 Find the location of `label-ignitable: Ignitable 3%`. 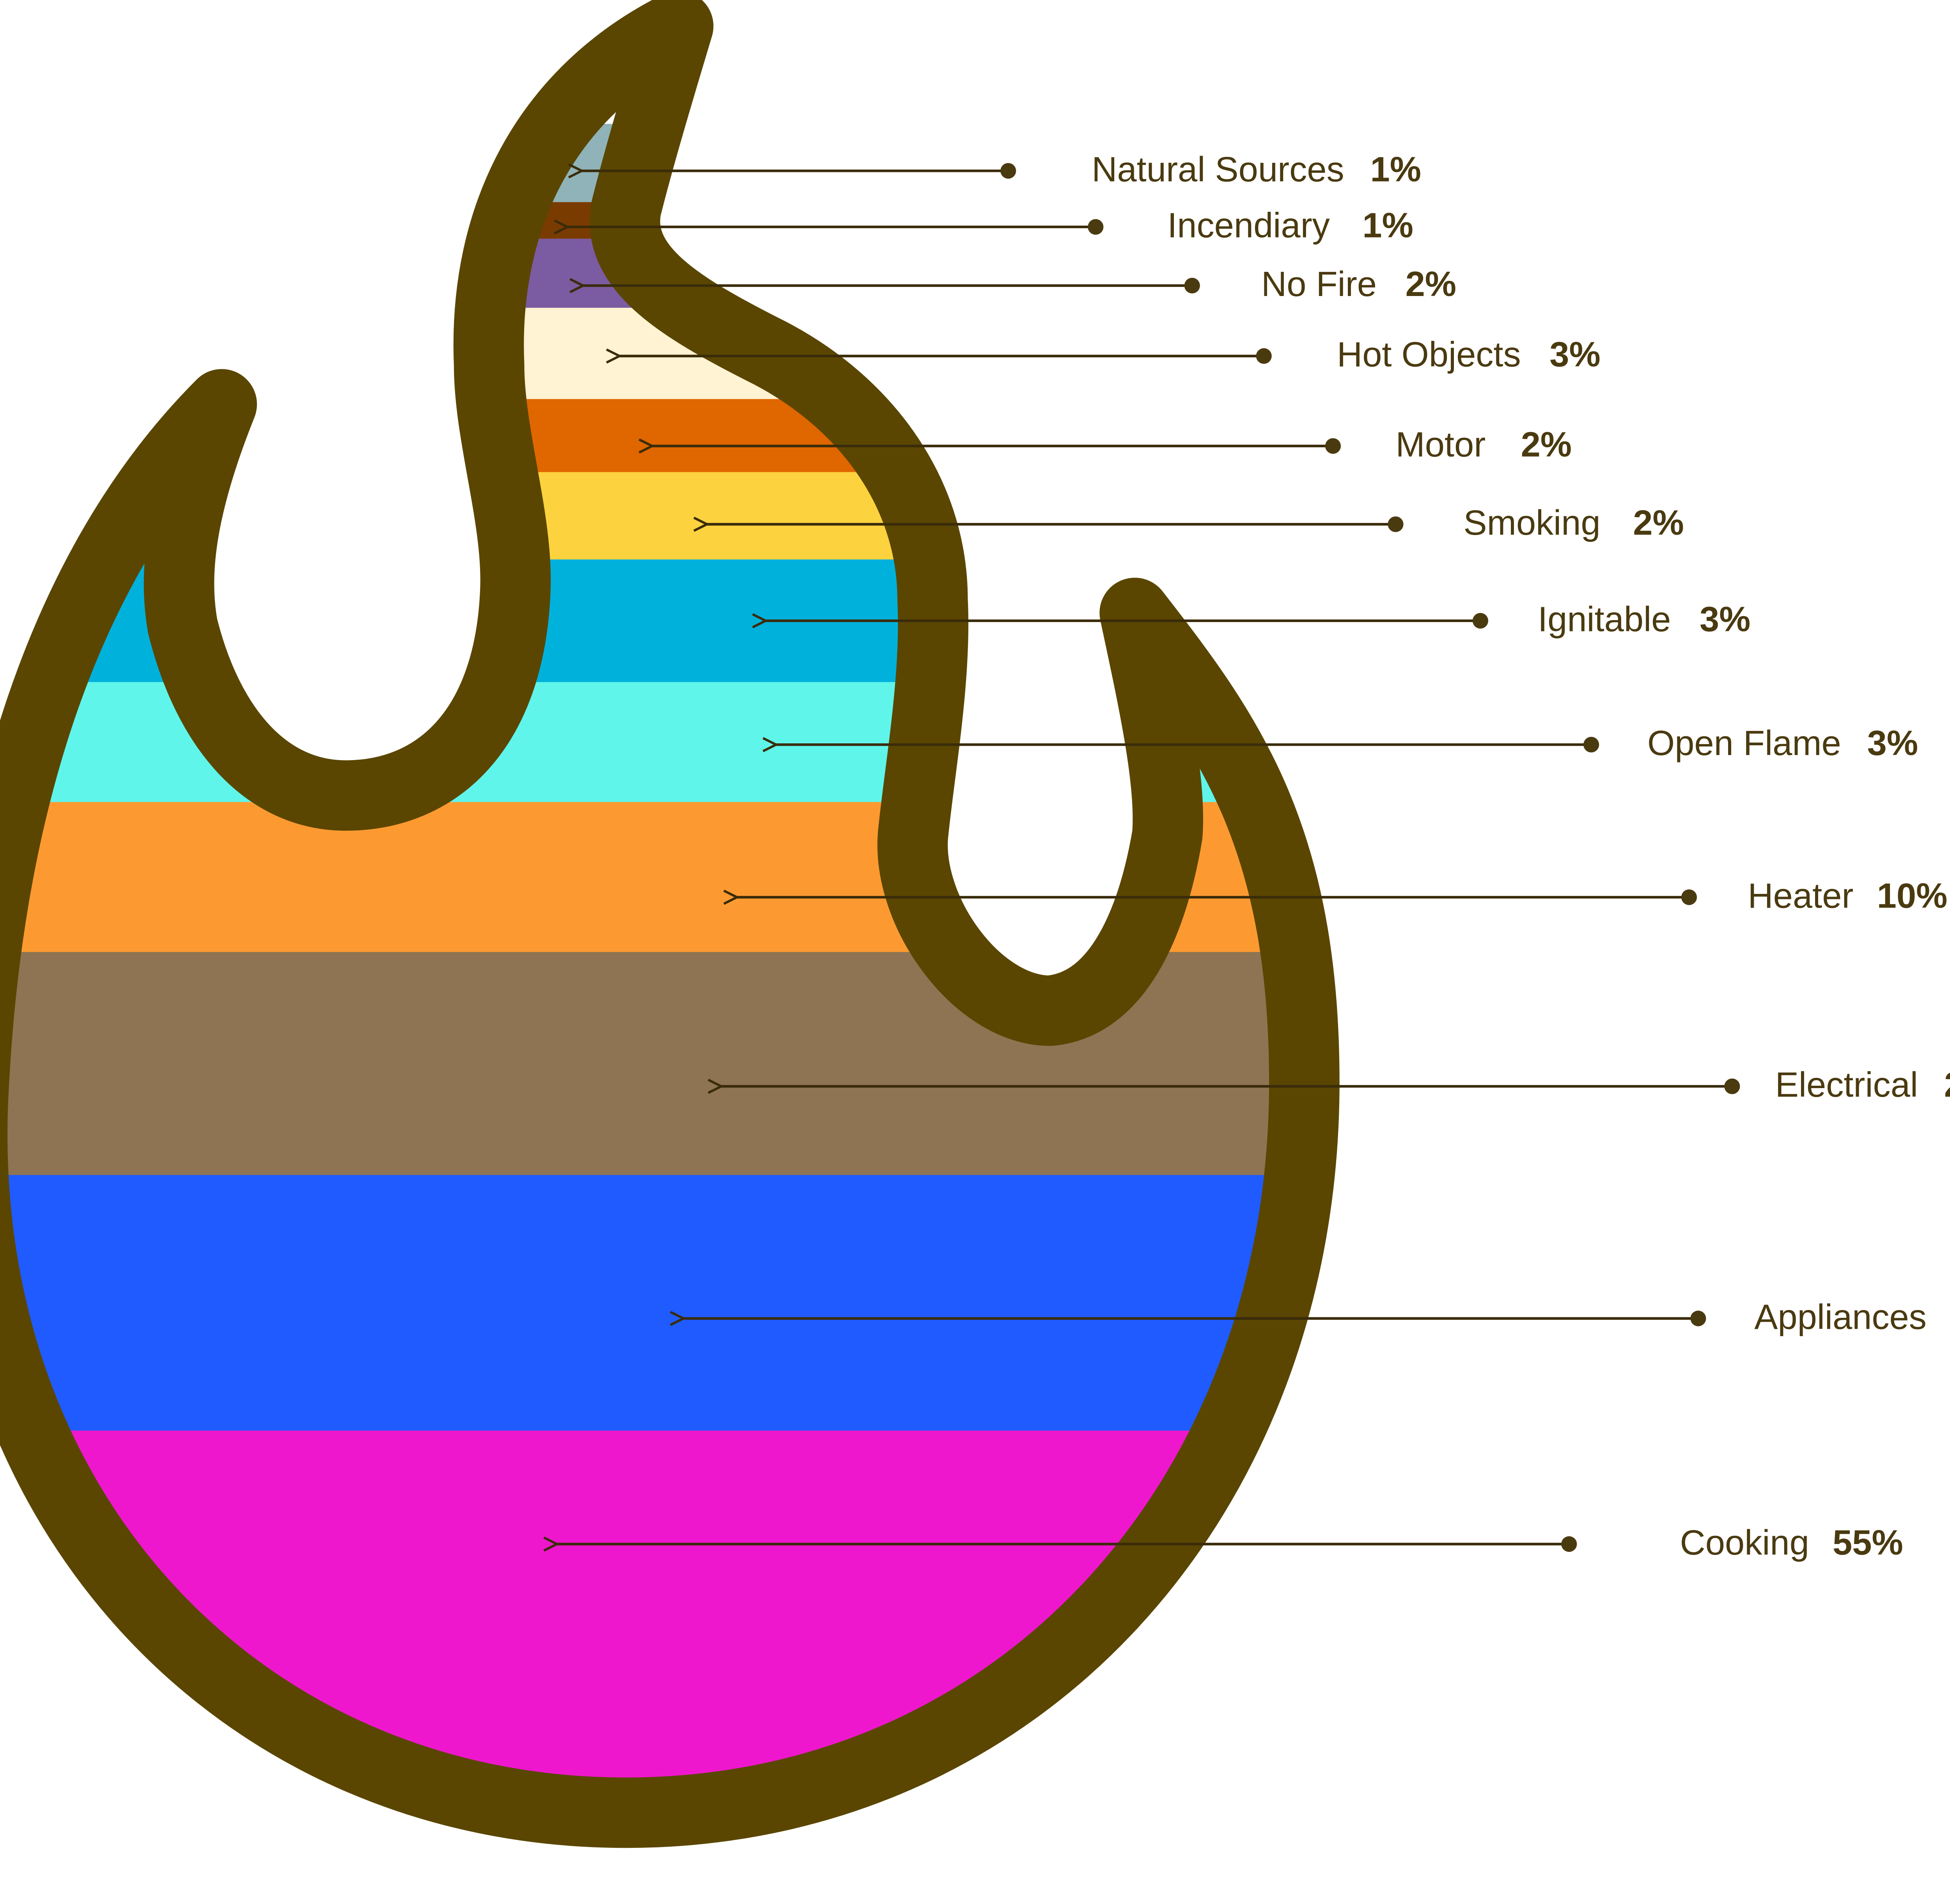

label-ignitable: Ignitable 3% is located at coordinates (1644, 619).